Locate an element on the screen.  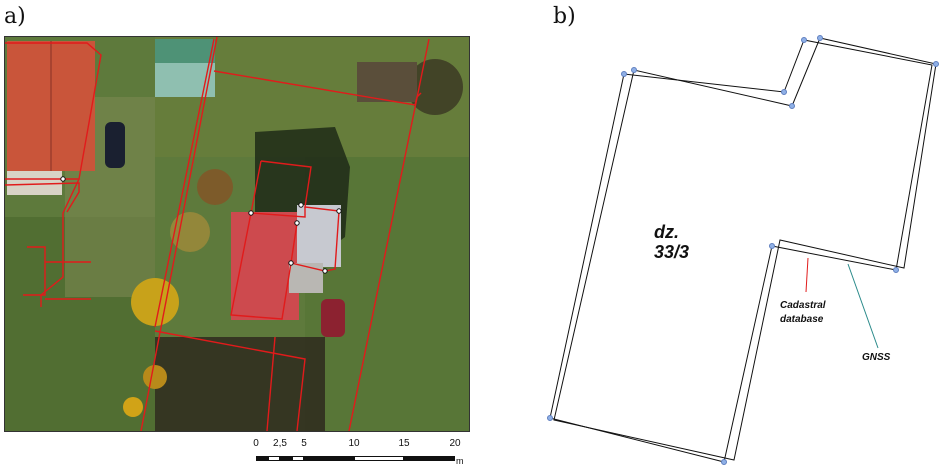
scale-bar: 0 2,5 5 10 15 20 m is located at coordinates (358, 452).